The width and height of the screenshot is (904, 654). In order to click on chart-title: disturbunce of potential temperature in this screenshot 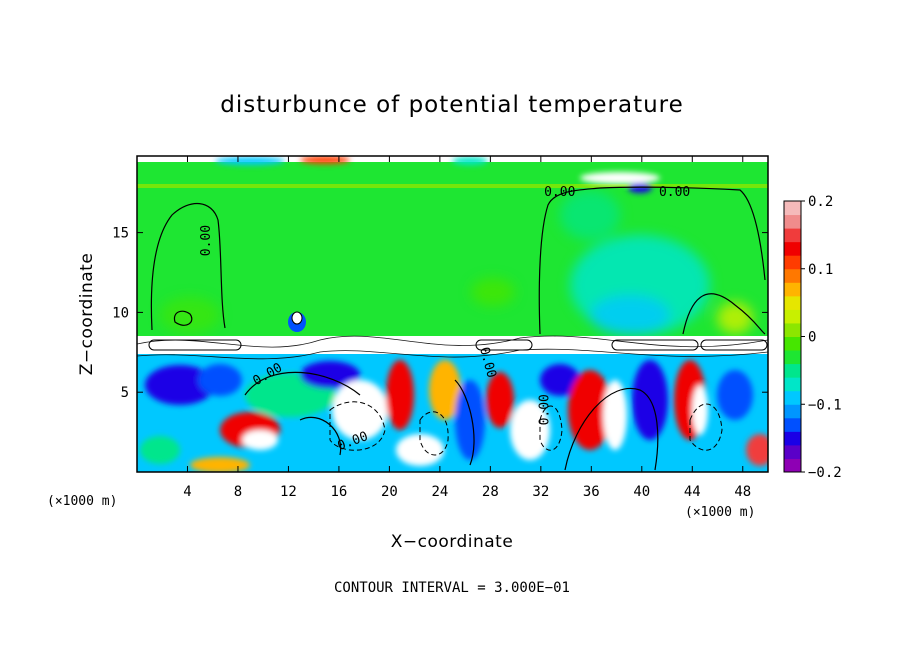, I will do `click(452, 105)`.